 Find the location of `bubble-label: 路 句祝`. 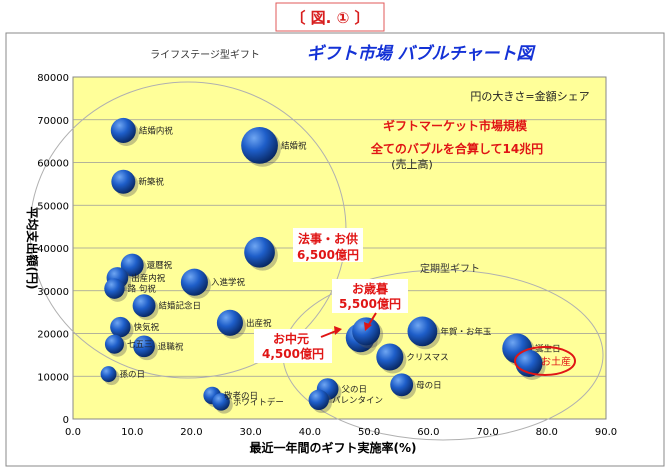

bubble-label: 路 句祝 is located at coordinates (142, 289).